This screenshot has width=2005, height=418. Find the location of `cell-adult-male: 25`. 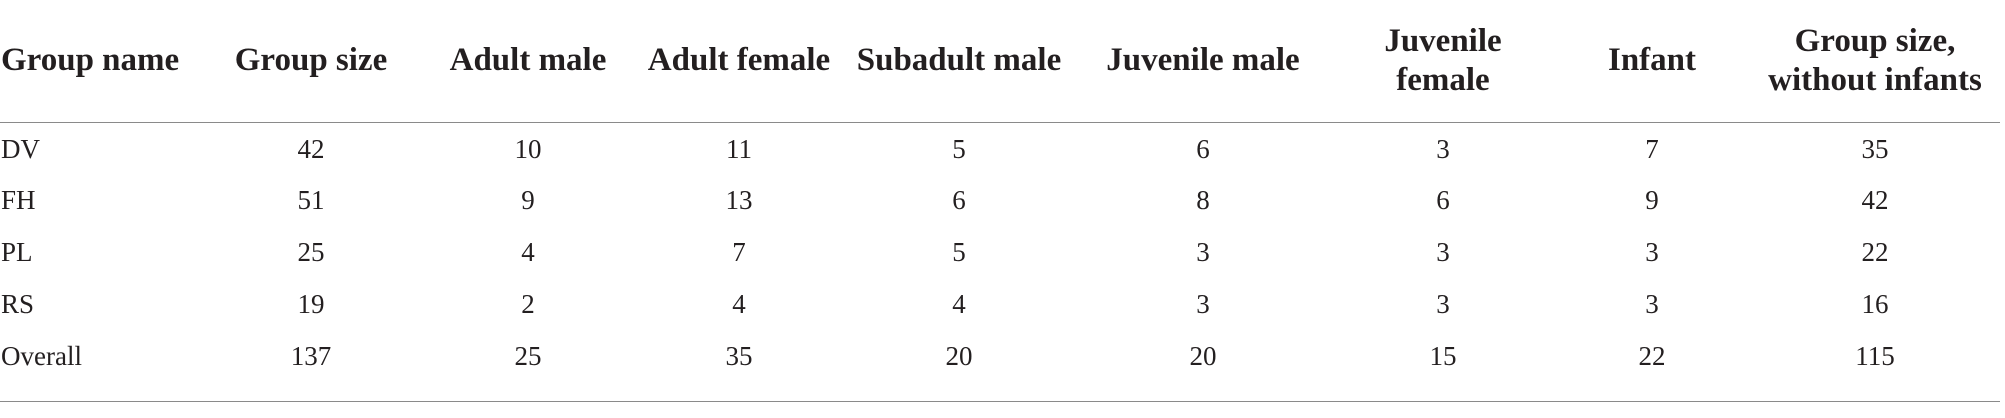

cell-adult-male: 25 is located at coordinates (528, 355).